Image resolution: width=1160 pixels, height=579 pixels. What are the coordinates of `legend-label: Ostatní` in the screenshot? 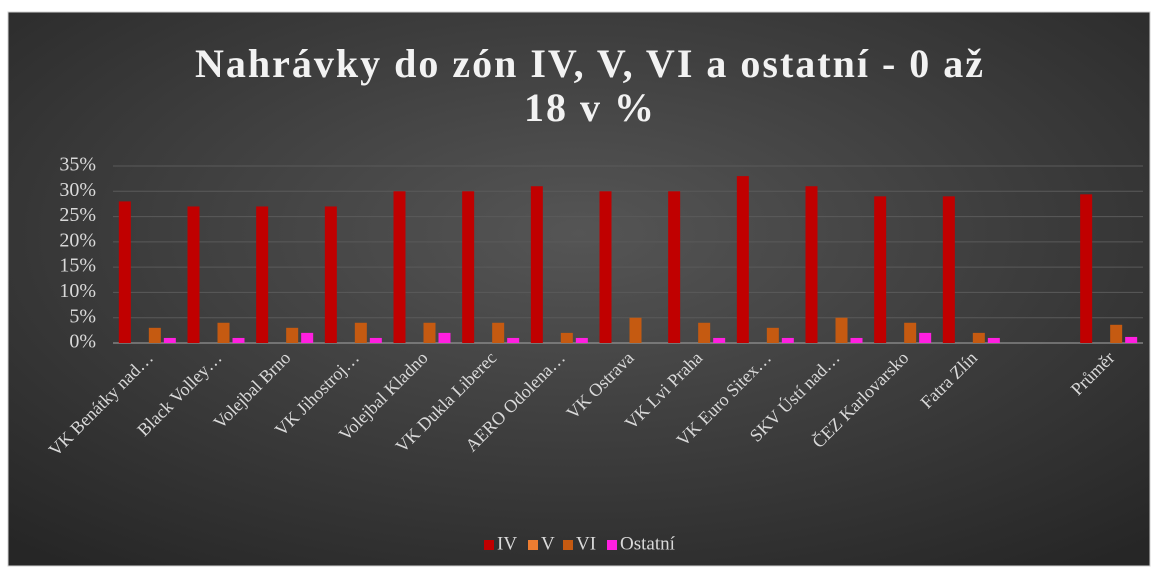 It's located at (648, 543).